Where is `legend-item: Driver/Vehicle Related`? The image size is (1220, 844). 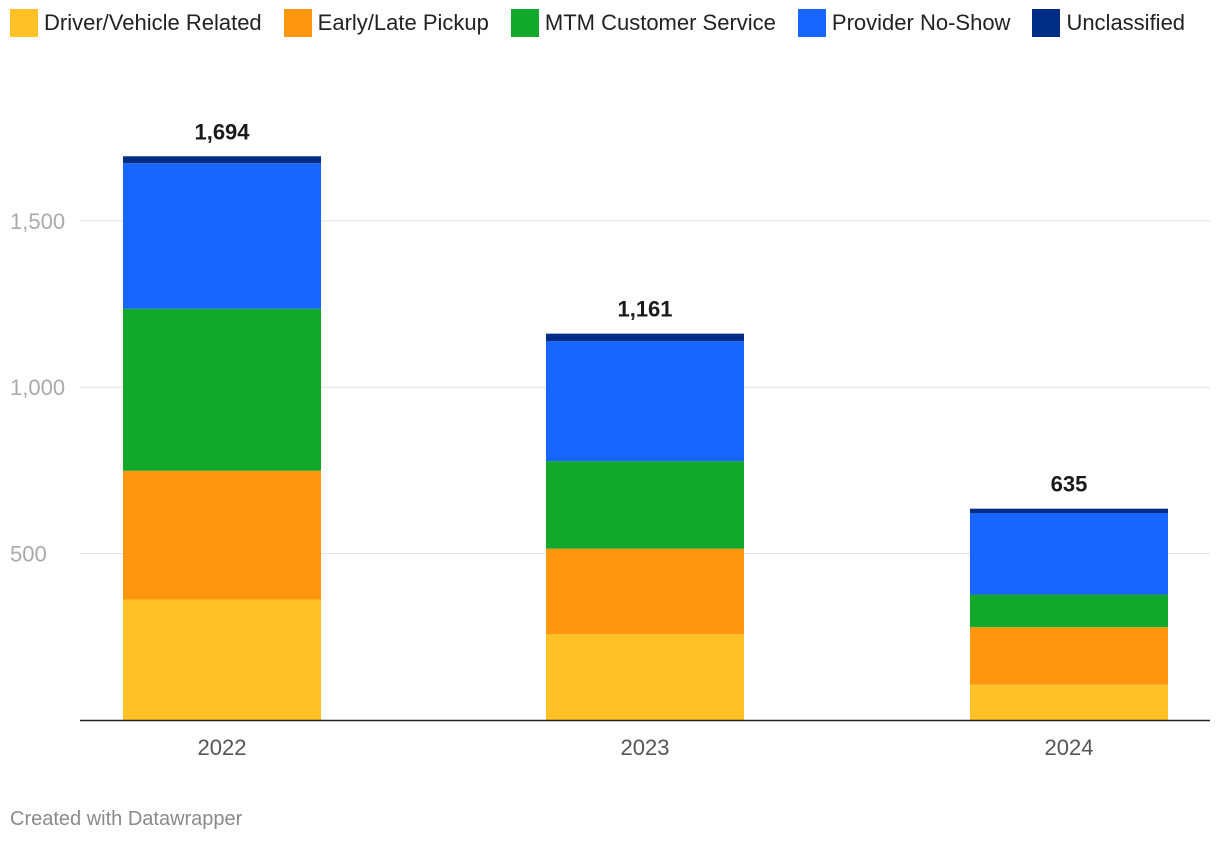 legend-item: Driver/Vehicle Related is located at coordinates (136, 23).